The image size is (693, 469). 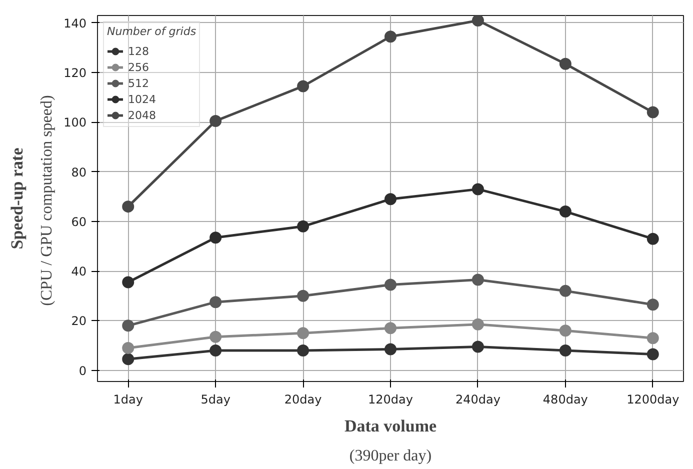 What do you see at coordinates (79, 172) in the screenshot?
I see `y-tick-label: 80` at bounding box center [79, 172].